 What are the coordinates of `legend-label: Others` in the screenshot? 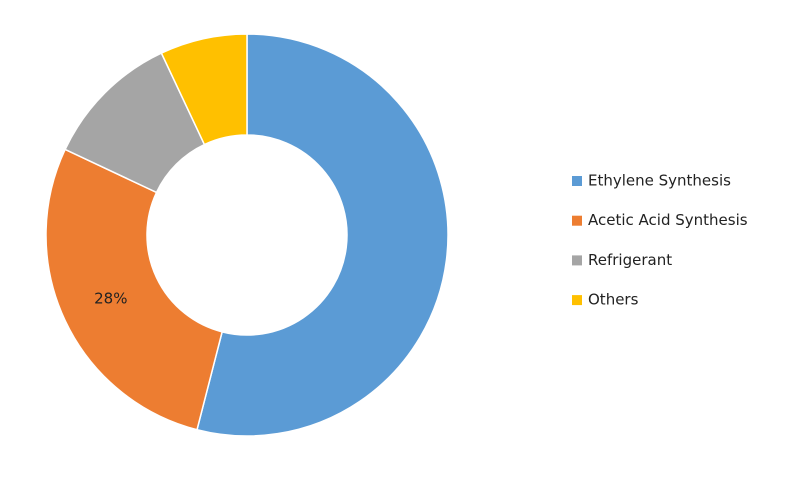 It's located at (613, 300).